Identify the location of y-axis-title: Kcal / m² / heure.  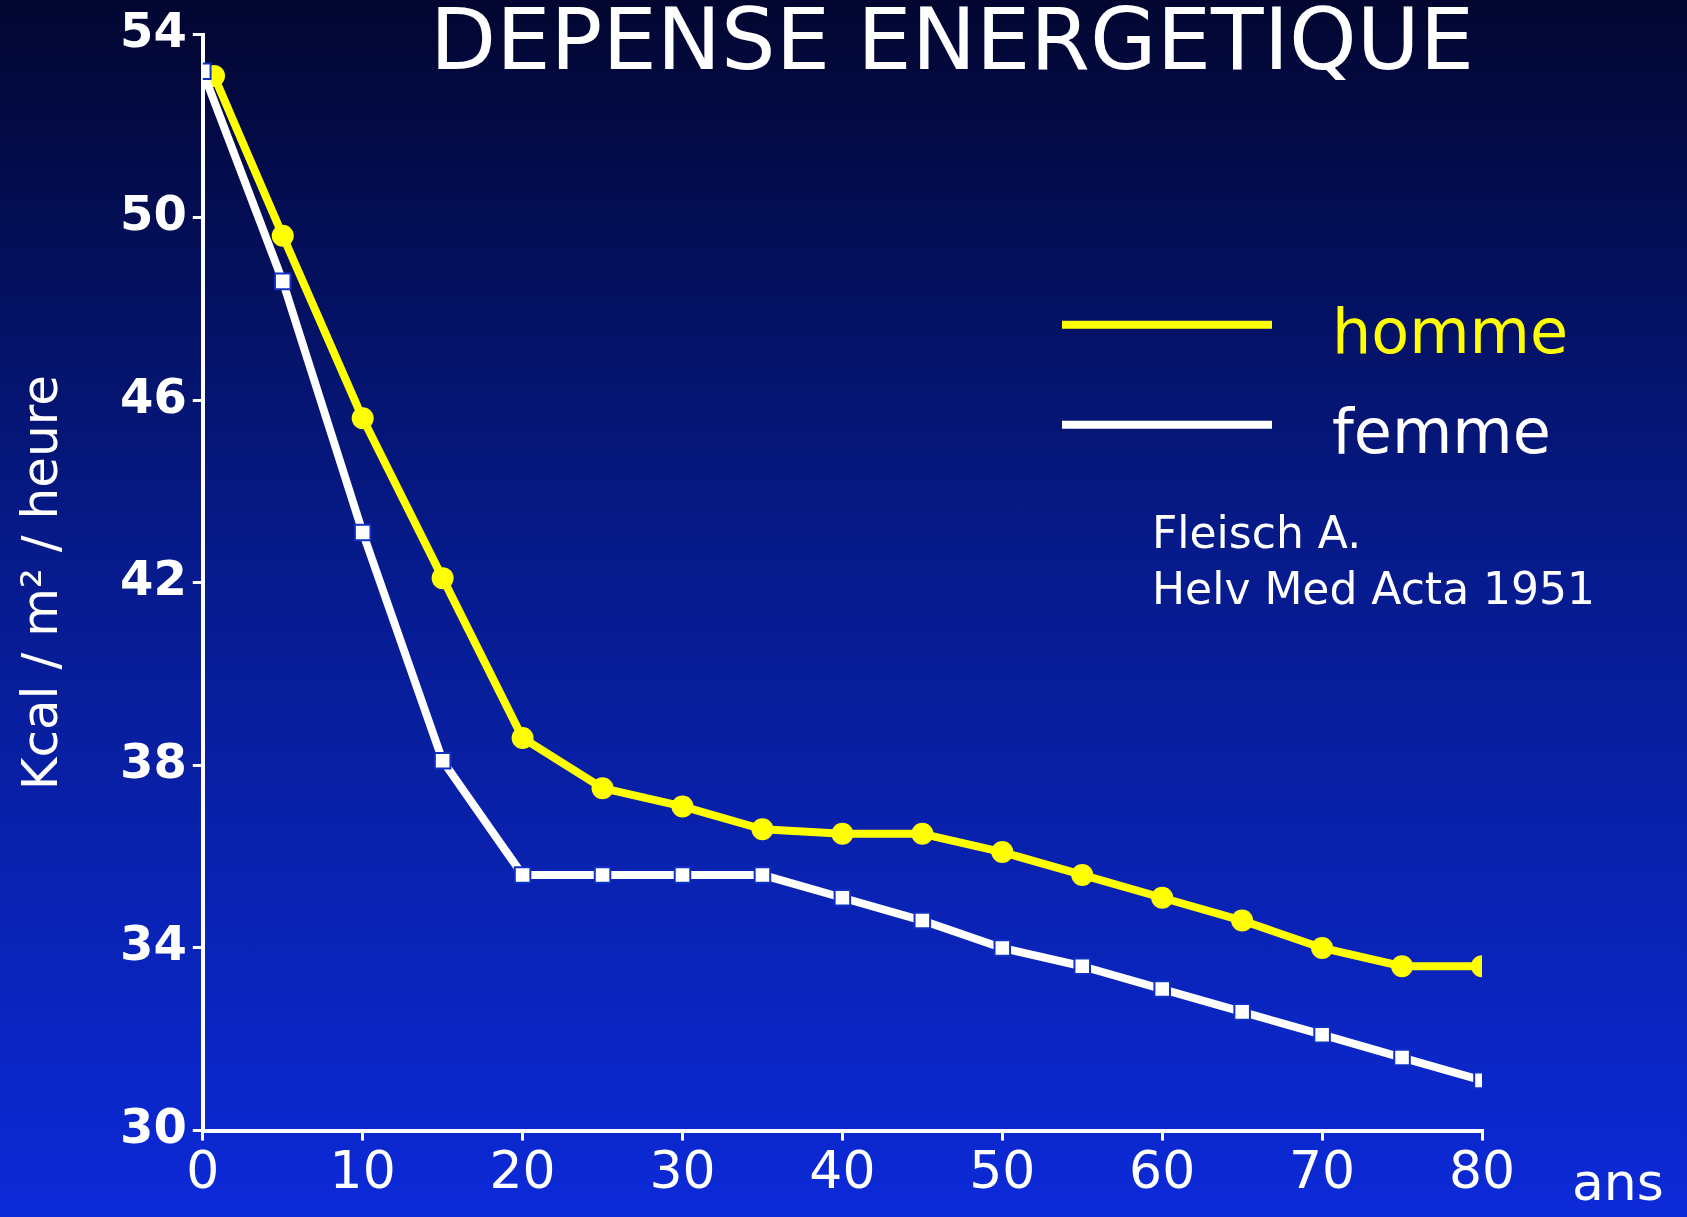
(39, 583).